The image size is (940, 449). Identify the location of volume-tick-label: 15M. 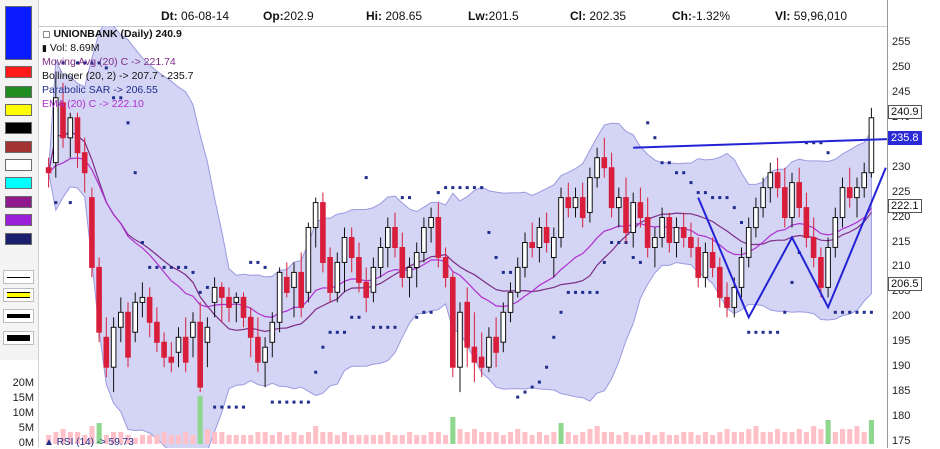
(23, 398).